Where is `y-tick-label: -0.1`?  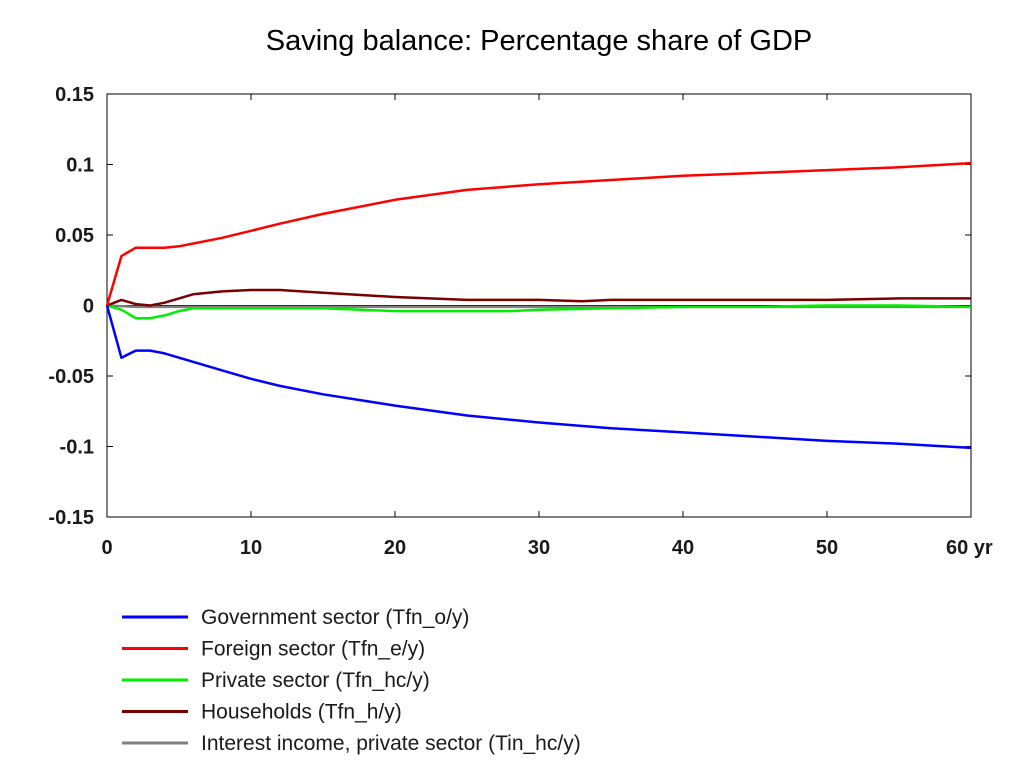 y-tick-label: -0.1 is located at coordinates (77, 448).